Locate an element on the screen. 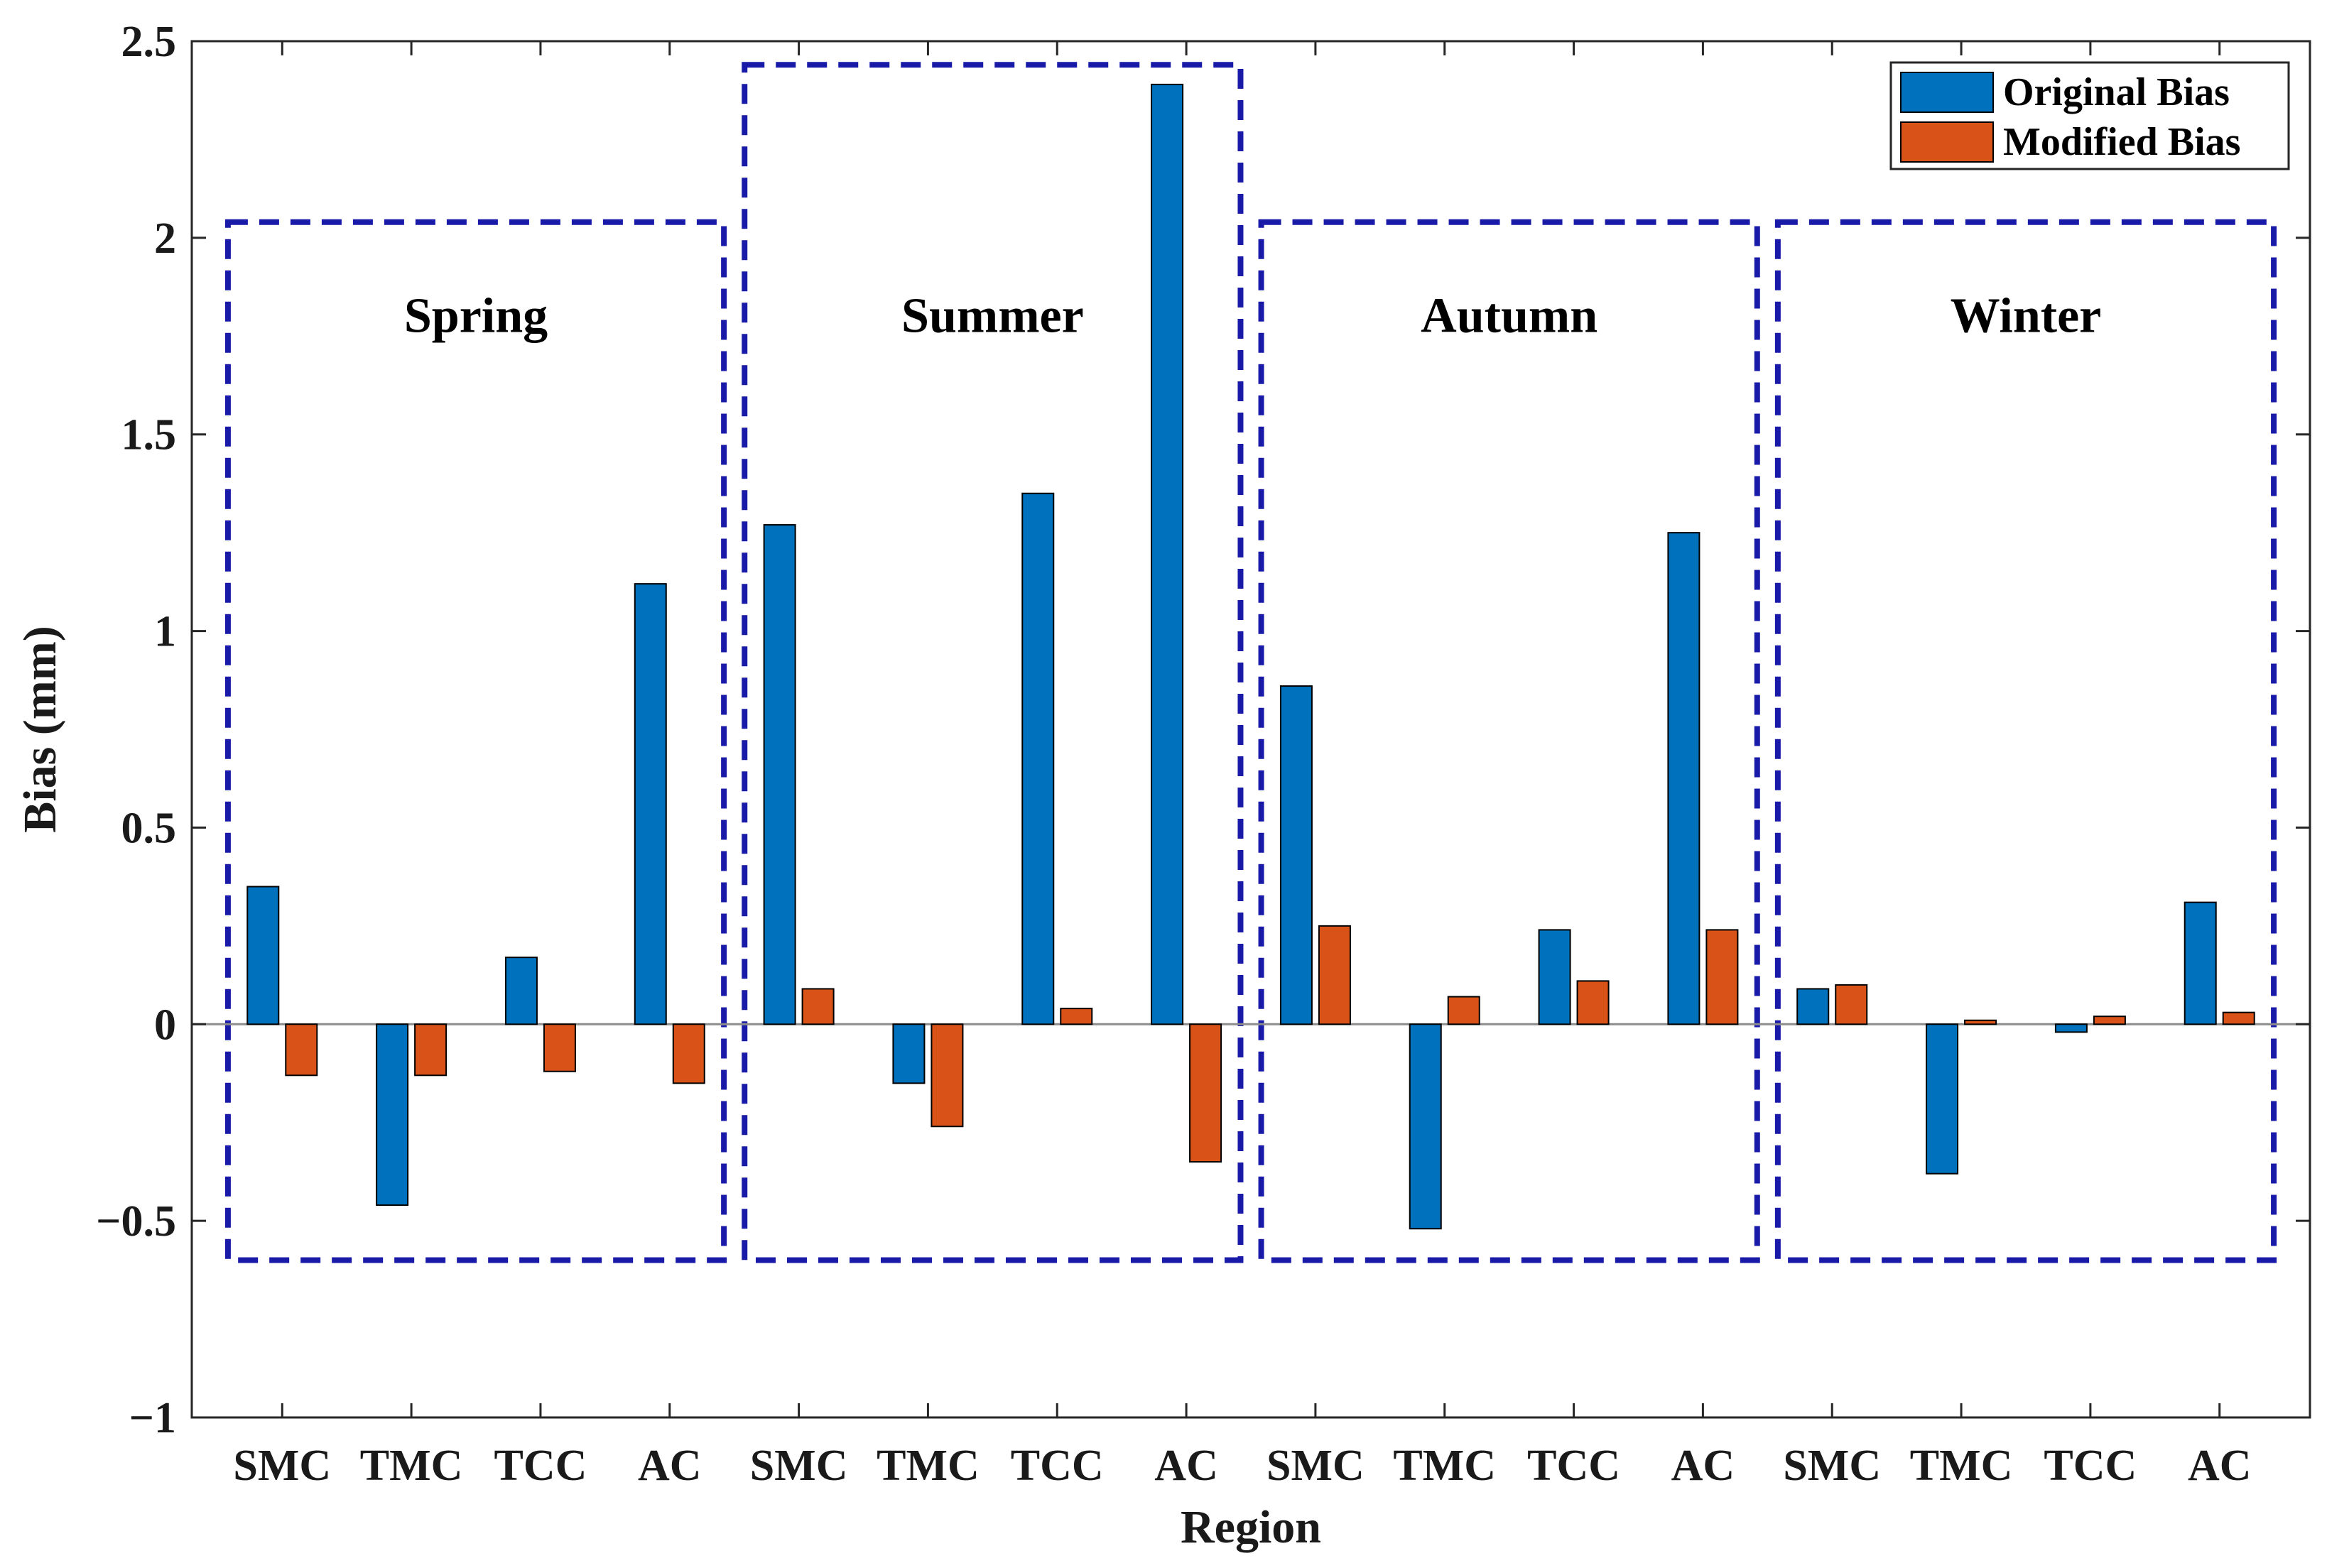 This screenshot has width=2327, height=1568. season-label-summer: Summer is located at coordinates (993, 317).